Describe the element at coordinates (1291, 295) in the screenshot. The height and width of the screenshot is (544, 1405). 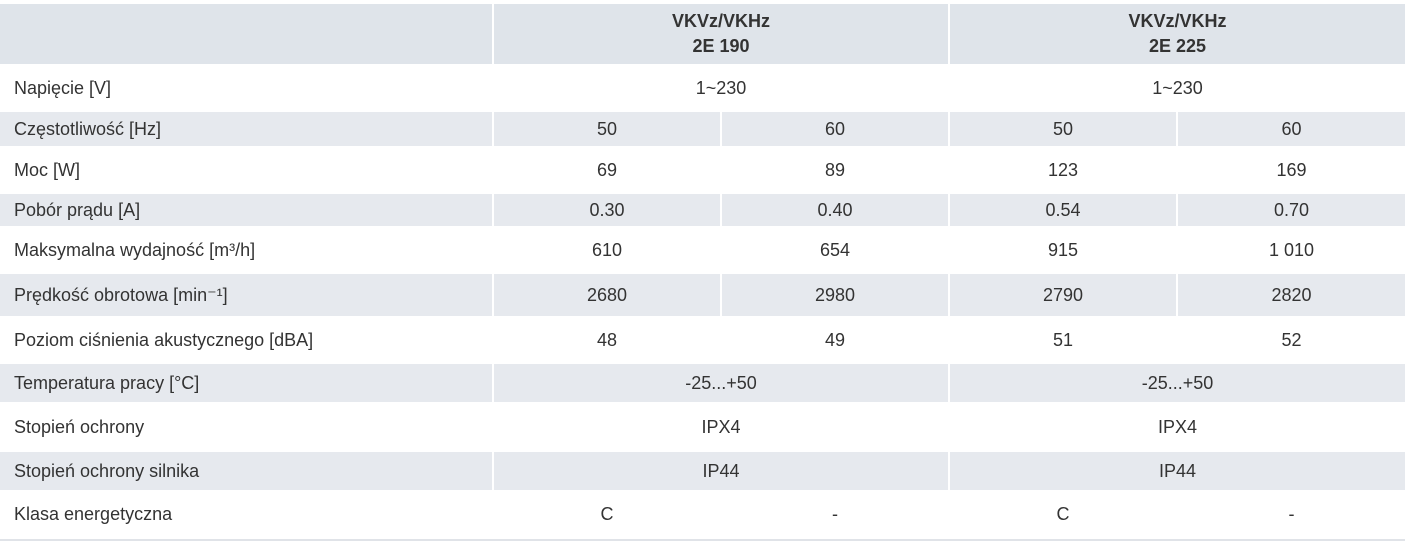
I see `value-cell: 2820` at that location.